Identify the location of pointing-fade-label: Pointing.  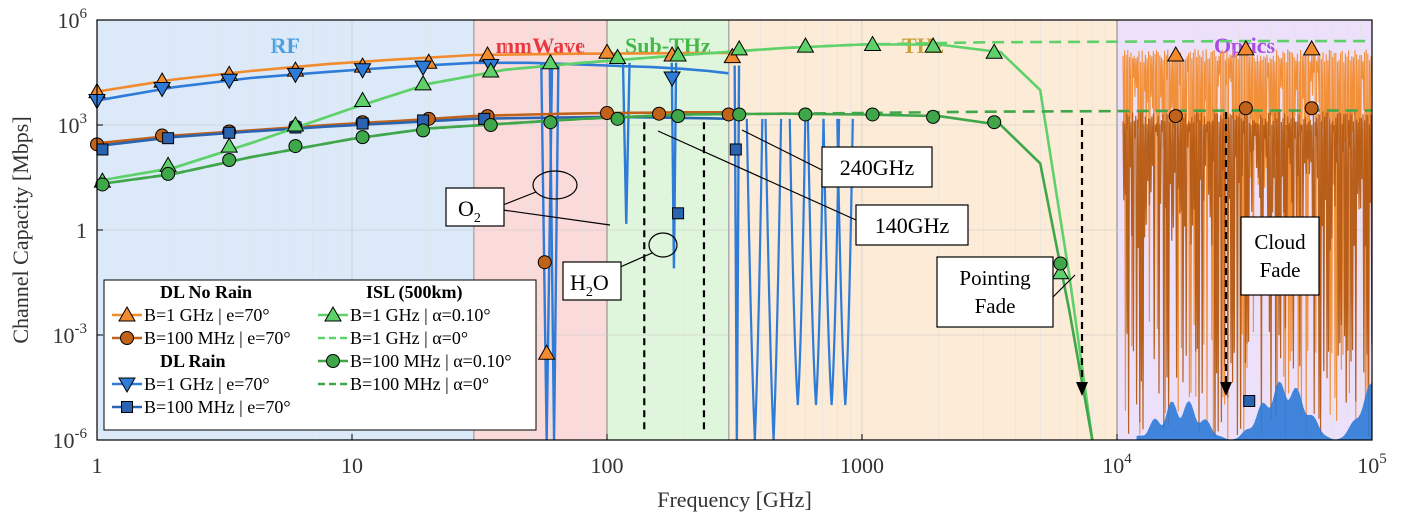
(995, 278).